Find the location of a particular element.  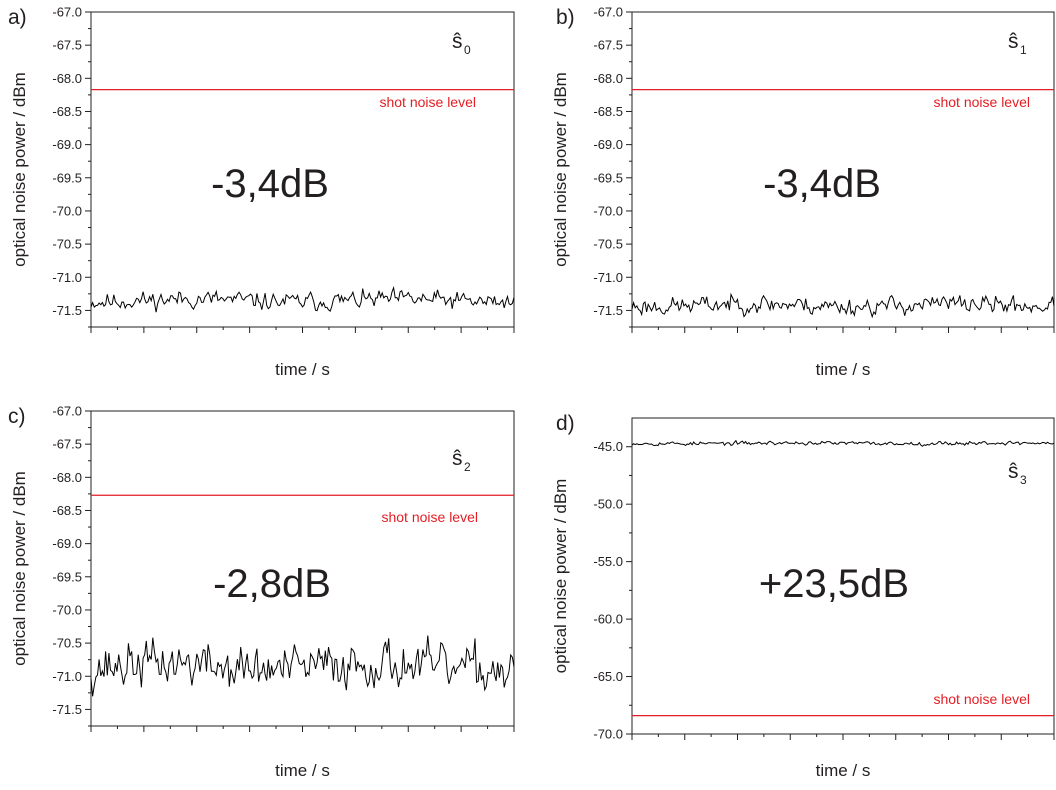

panel-label: d) is located at coordinates (565, 423).